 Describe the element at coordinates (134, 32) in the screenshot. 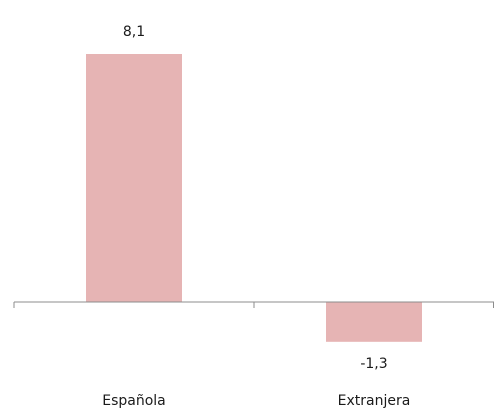

I see `data-label-0: 8,1` at that location.